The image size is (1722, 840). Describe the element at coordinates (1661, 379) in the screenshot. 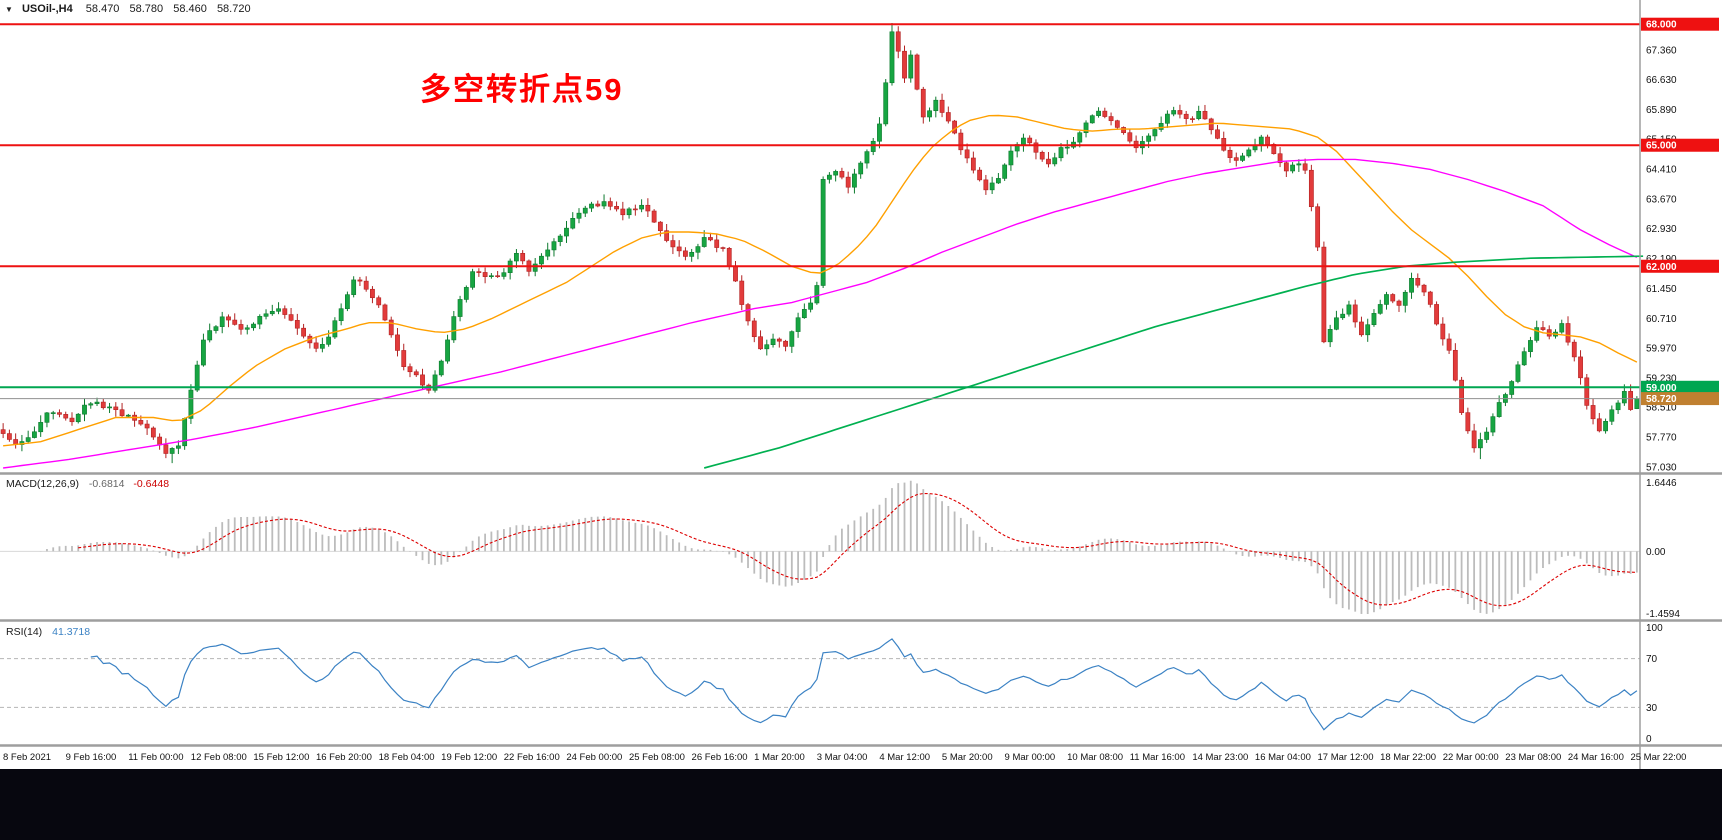

I see `price-tick-label: 59.230` at that location.